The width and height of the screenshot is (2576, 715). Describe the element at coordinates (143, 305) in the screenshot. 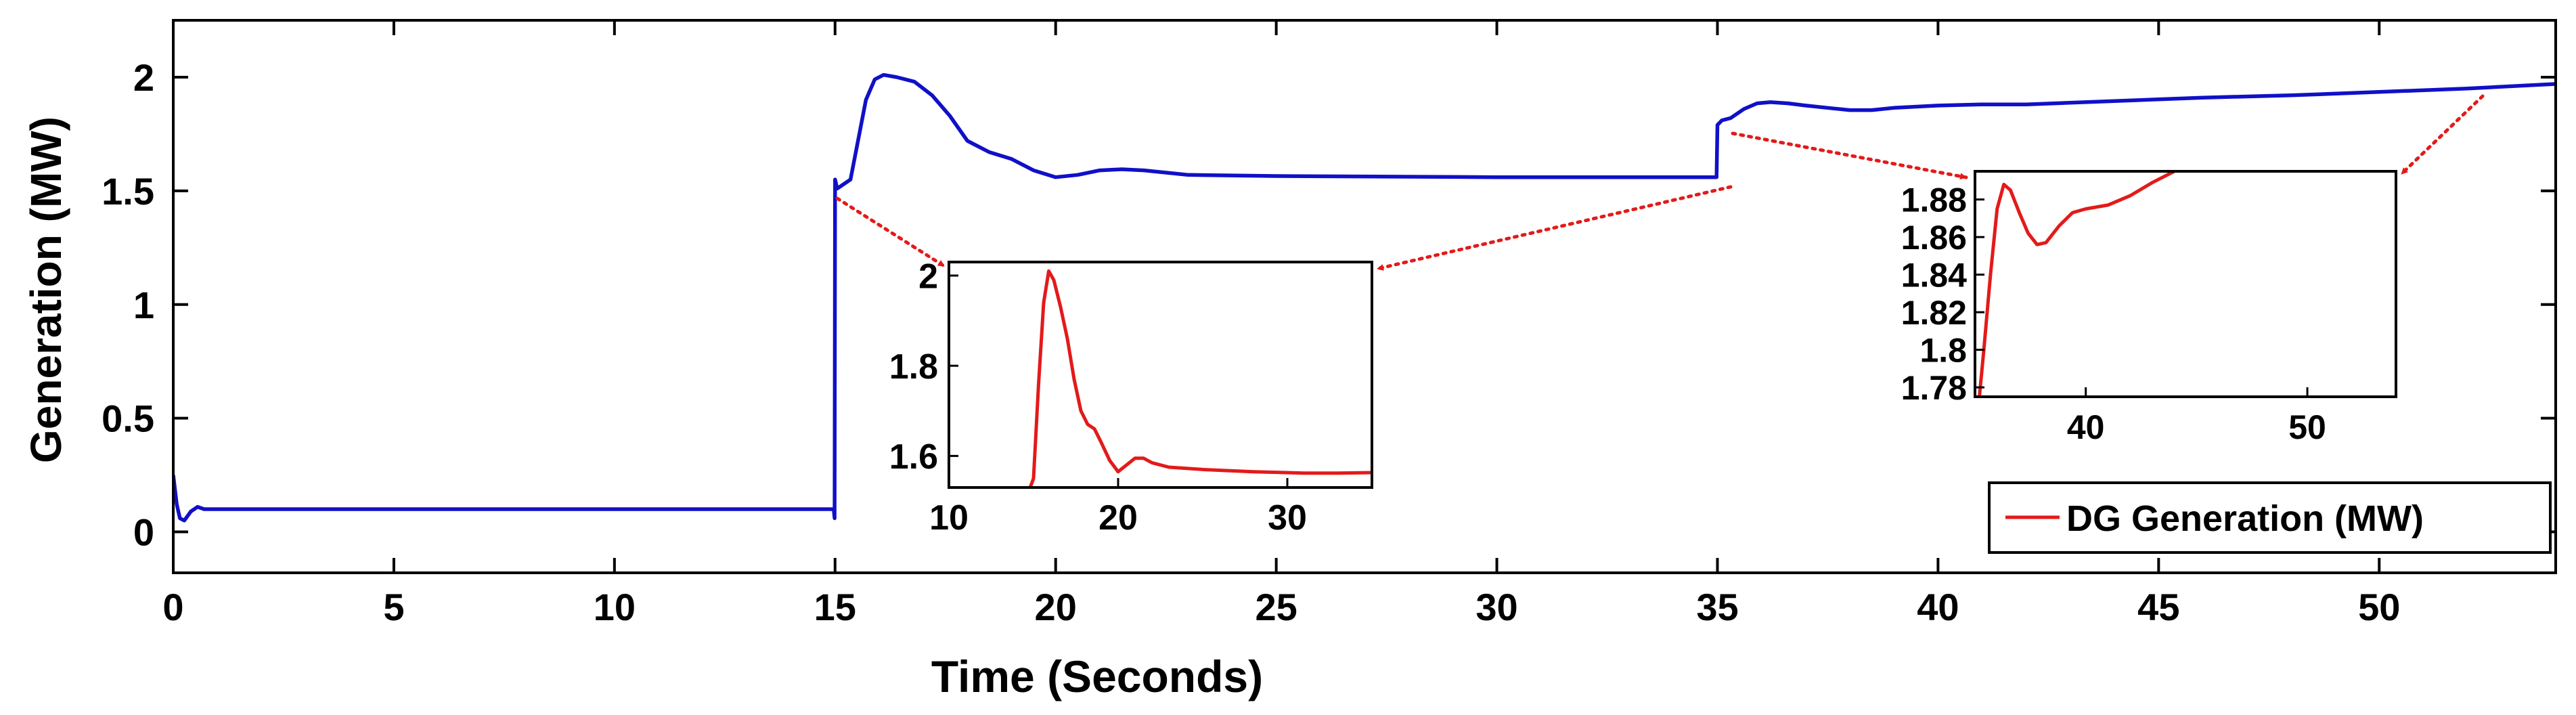

I see `y-tick-label: 1` at that location.